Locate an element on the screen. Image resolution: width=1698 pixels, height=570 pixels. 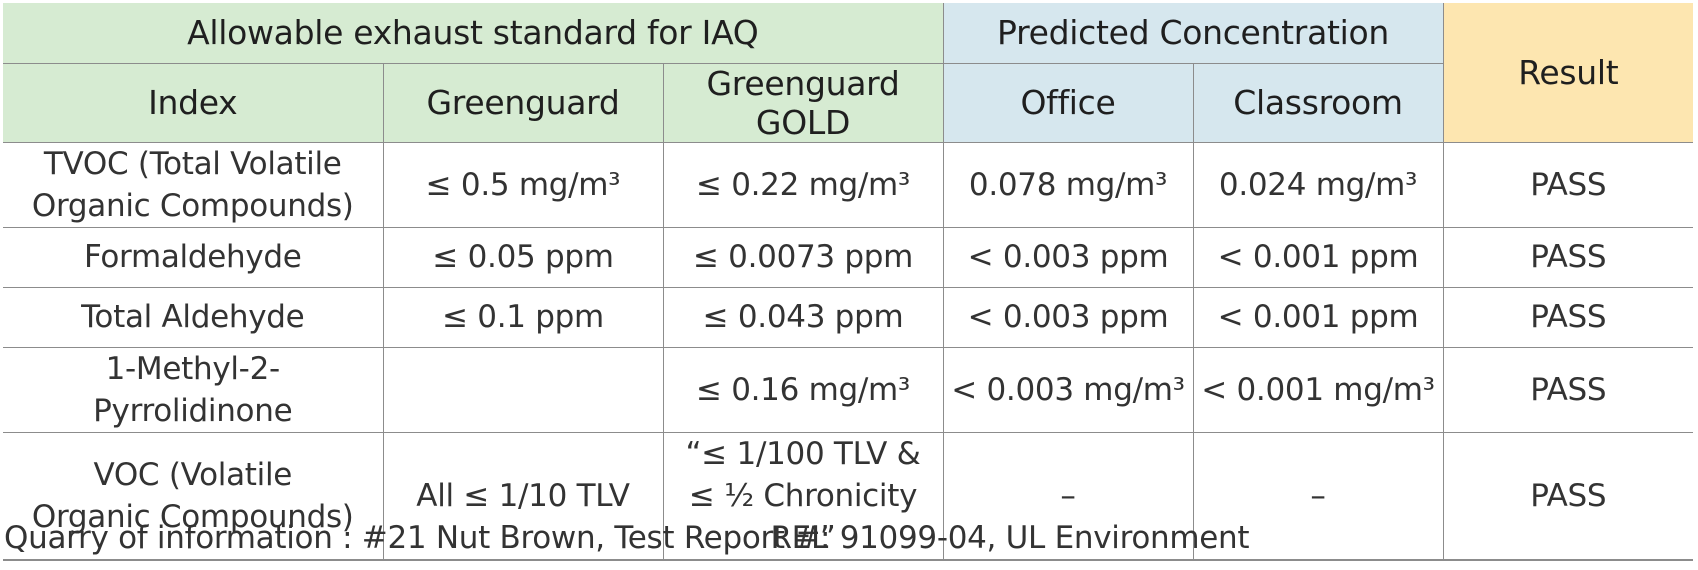
office-cell: 0.078 mg/m³ is located at coordinates (1068, 185).